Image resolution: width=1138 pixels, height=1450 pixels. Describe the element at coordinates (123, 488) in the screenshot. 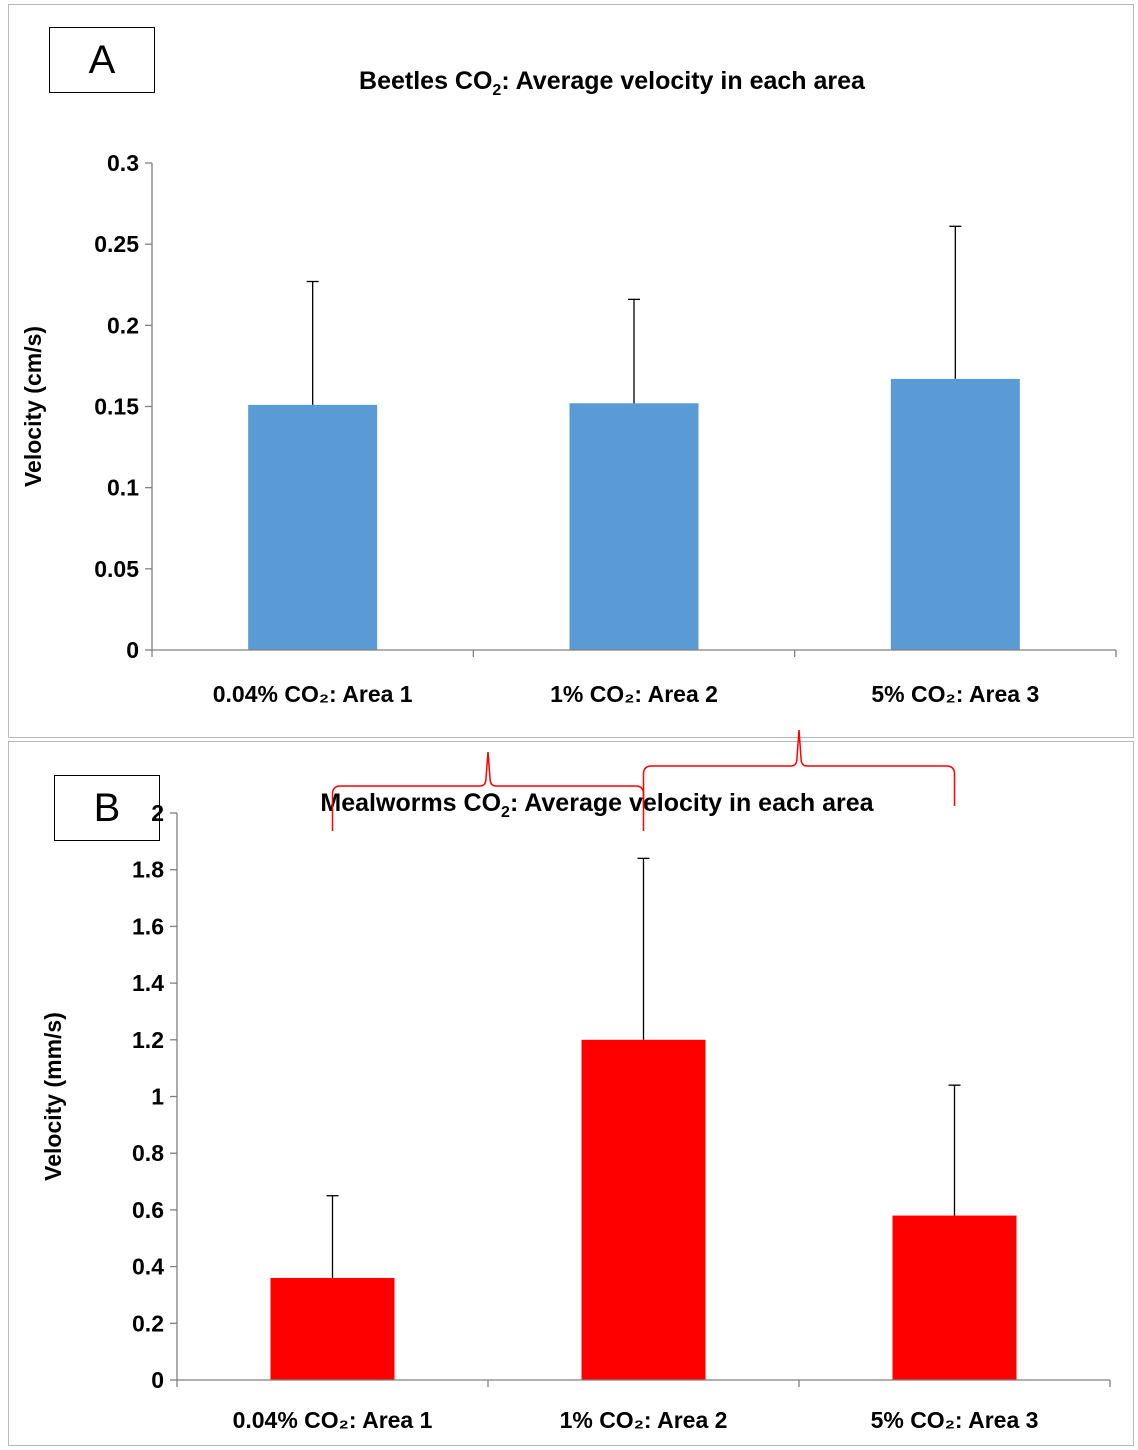

I see `y-tick-label: 0.1` at that location.